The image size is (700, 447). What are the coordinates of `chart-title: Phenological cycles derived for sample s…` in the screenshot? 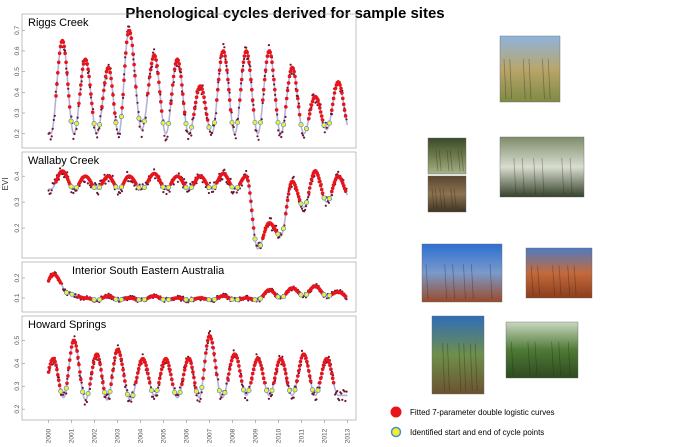 It's located at (284, 13).